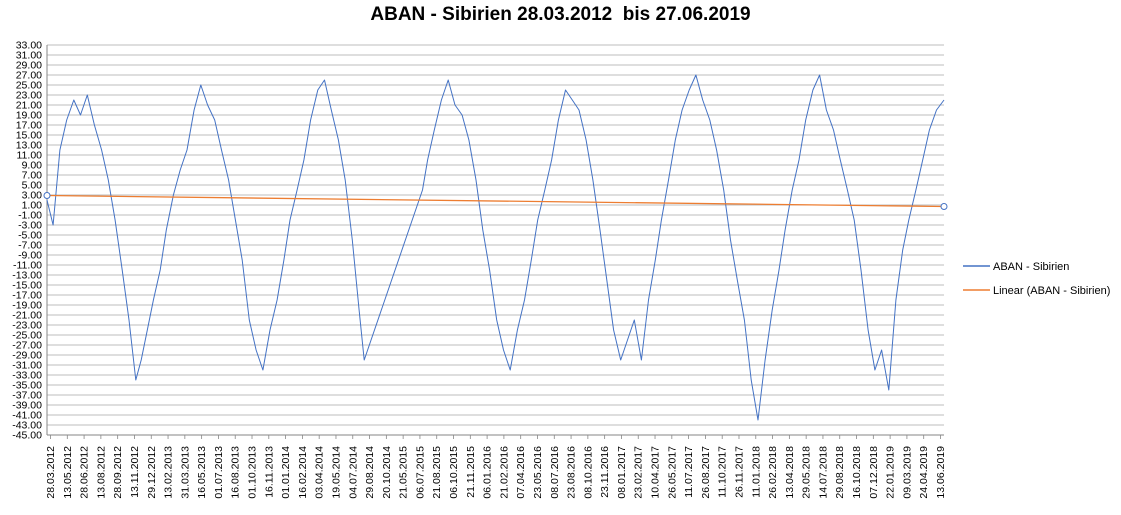 This screenshot has height=515, width=1121. Describe the element at coordinates (101, 472) in the screenshot. I see `x-tick-label: 13.08.2012` at that location.